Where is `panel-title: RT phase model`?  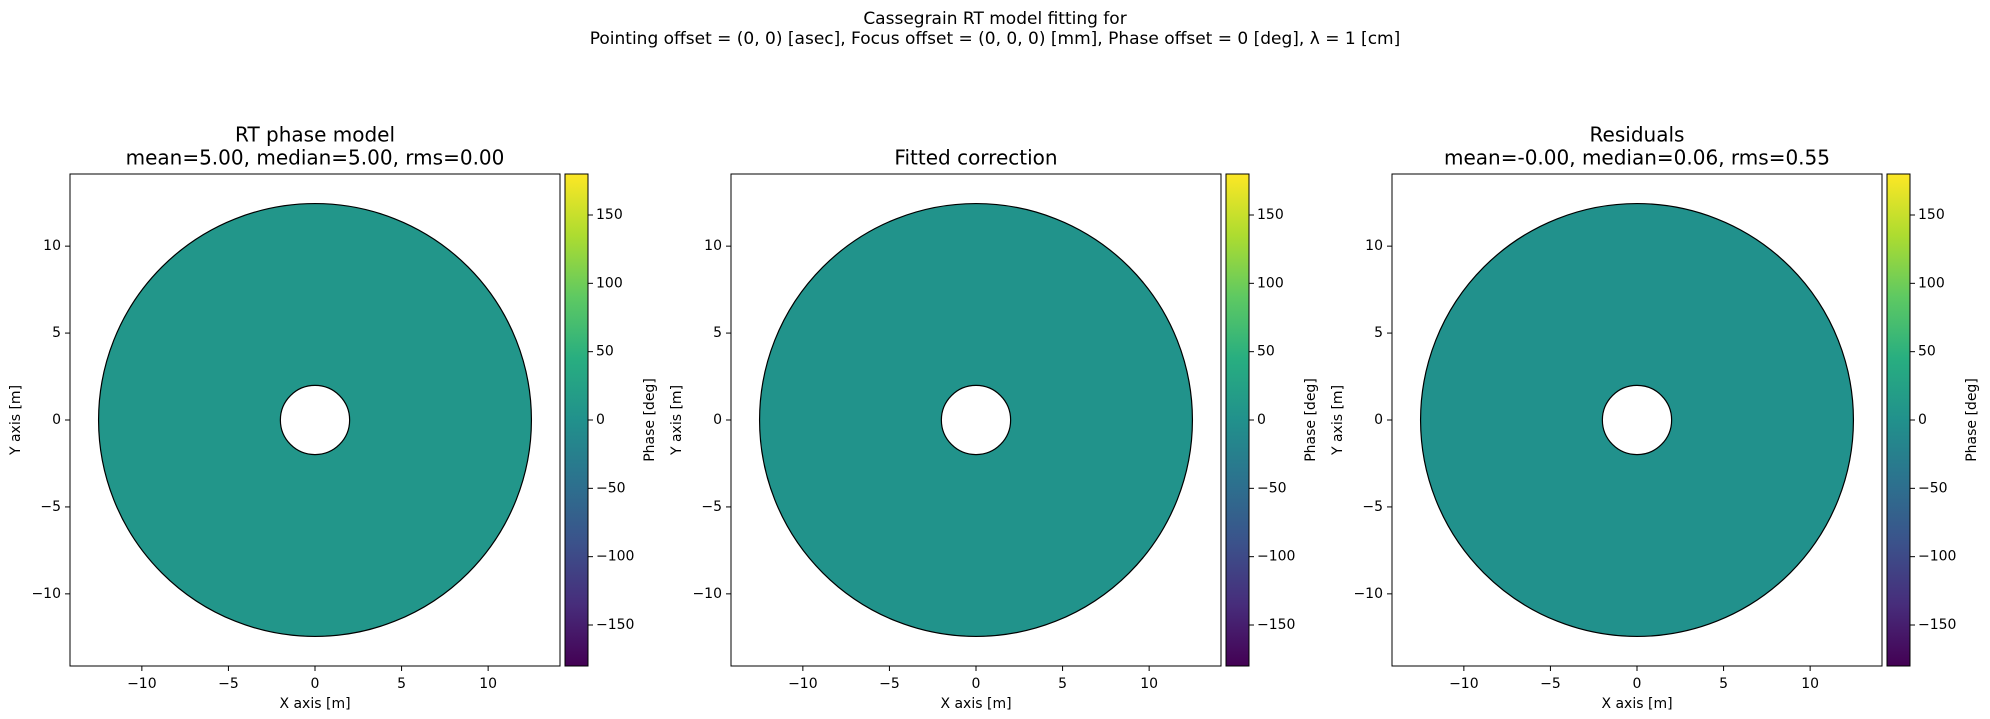 panel-title: RT phase model is located at coordinates (315, 135).